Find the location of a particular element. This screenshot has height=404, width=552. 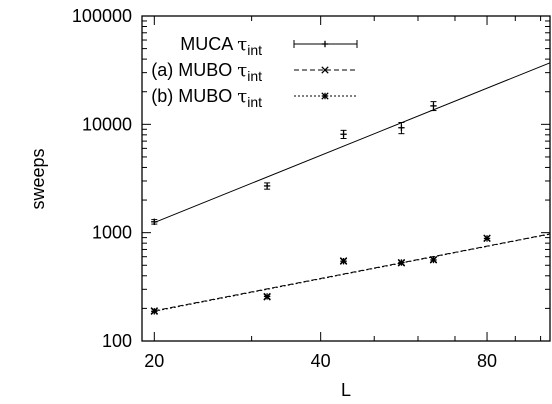

x-tick-label: 80 is located at coordinates (487, 361).